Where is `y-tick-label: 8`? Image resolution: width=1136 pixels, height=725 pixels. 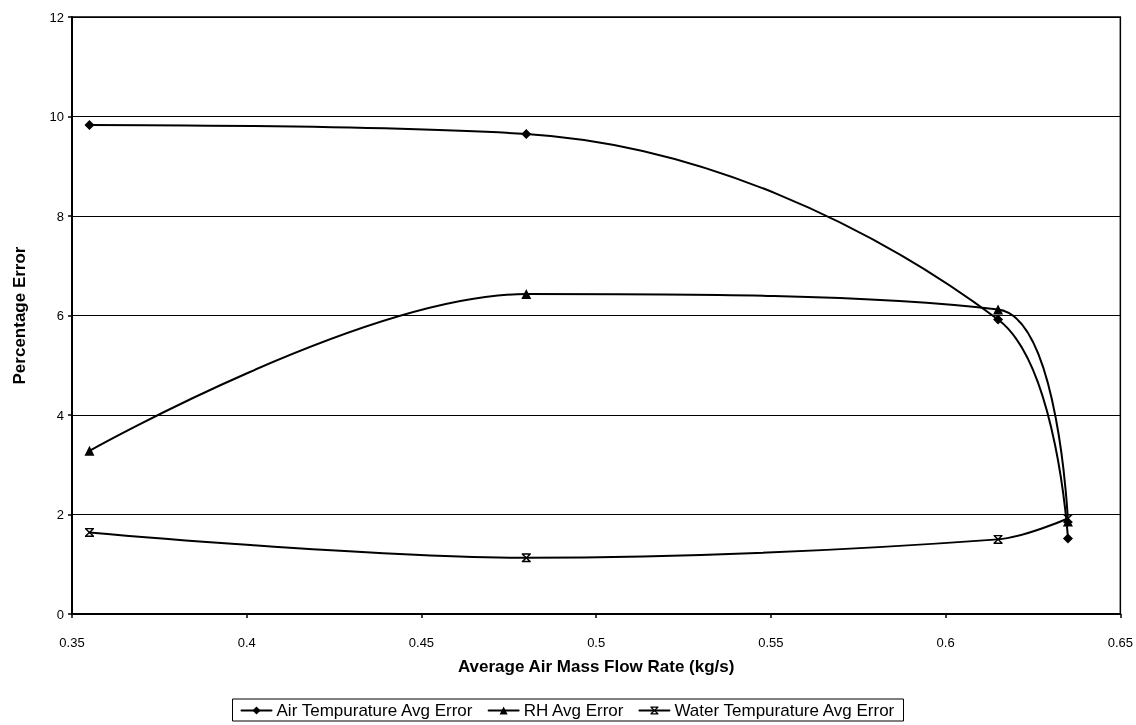
y-tick-label: 8 is located at coordinates (60, 216).